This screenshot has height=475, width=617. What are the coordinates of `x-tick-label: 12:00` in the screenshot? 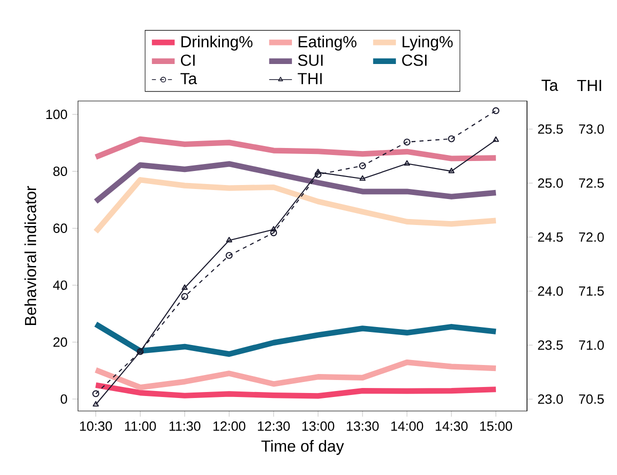 It's located at (229, 426).